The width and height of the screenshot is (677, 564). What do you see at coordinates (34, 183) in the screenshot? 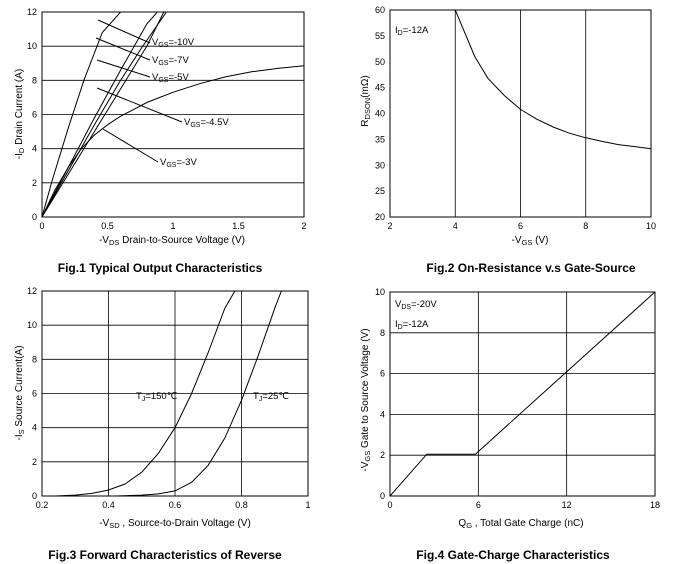
I see `fig1-ytick-label: 2` at bounding box center [34, 183].